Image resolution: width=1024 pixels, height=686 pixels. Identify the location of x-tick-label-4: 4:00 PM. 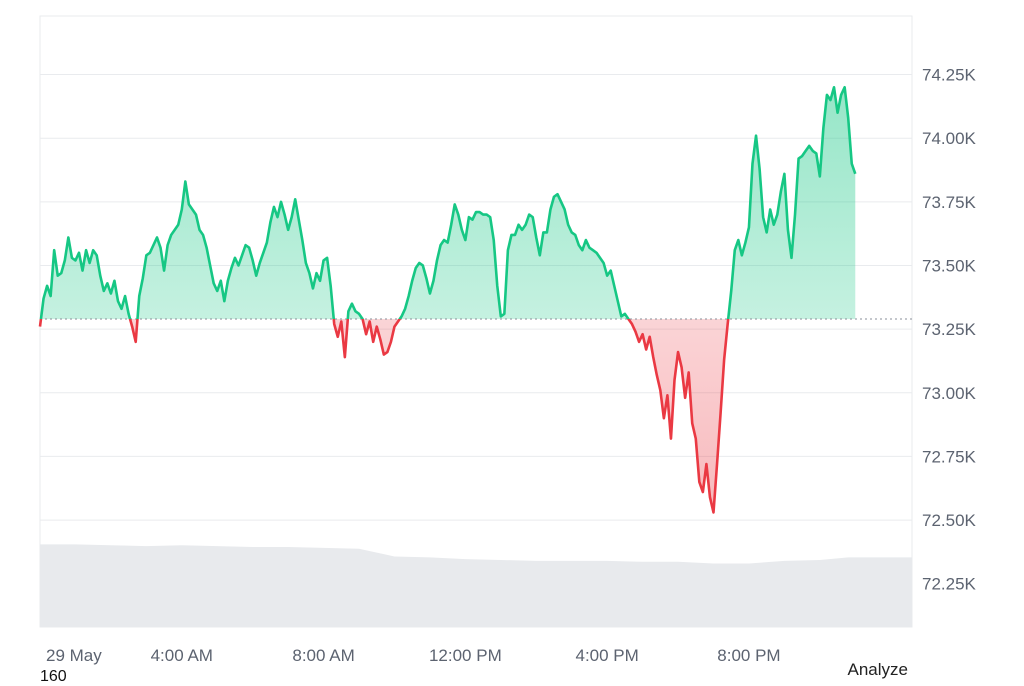
(606, 655).